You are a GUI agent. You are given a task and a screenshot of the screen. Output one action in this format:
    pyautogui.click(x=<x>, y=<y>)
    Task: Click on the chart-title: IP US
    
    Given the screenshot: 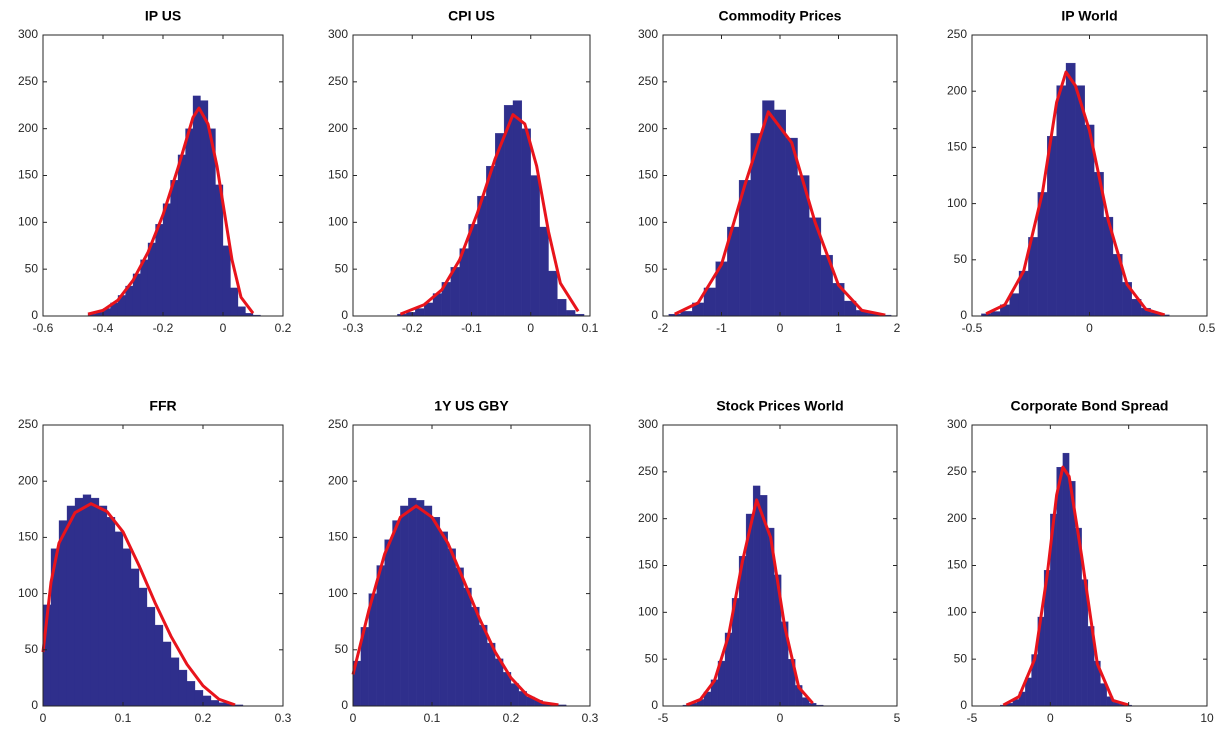 What is the action you would take?
    pyautogui.click(x=163, y=16)
    